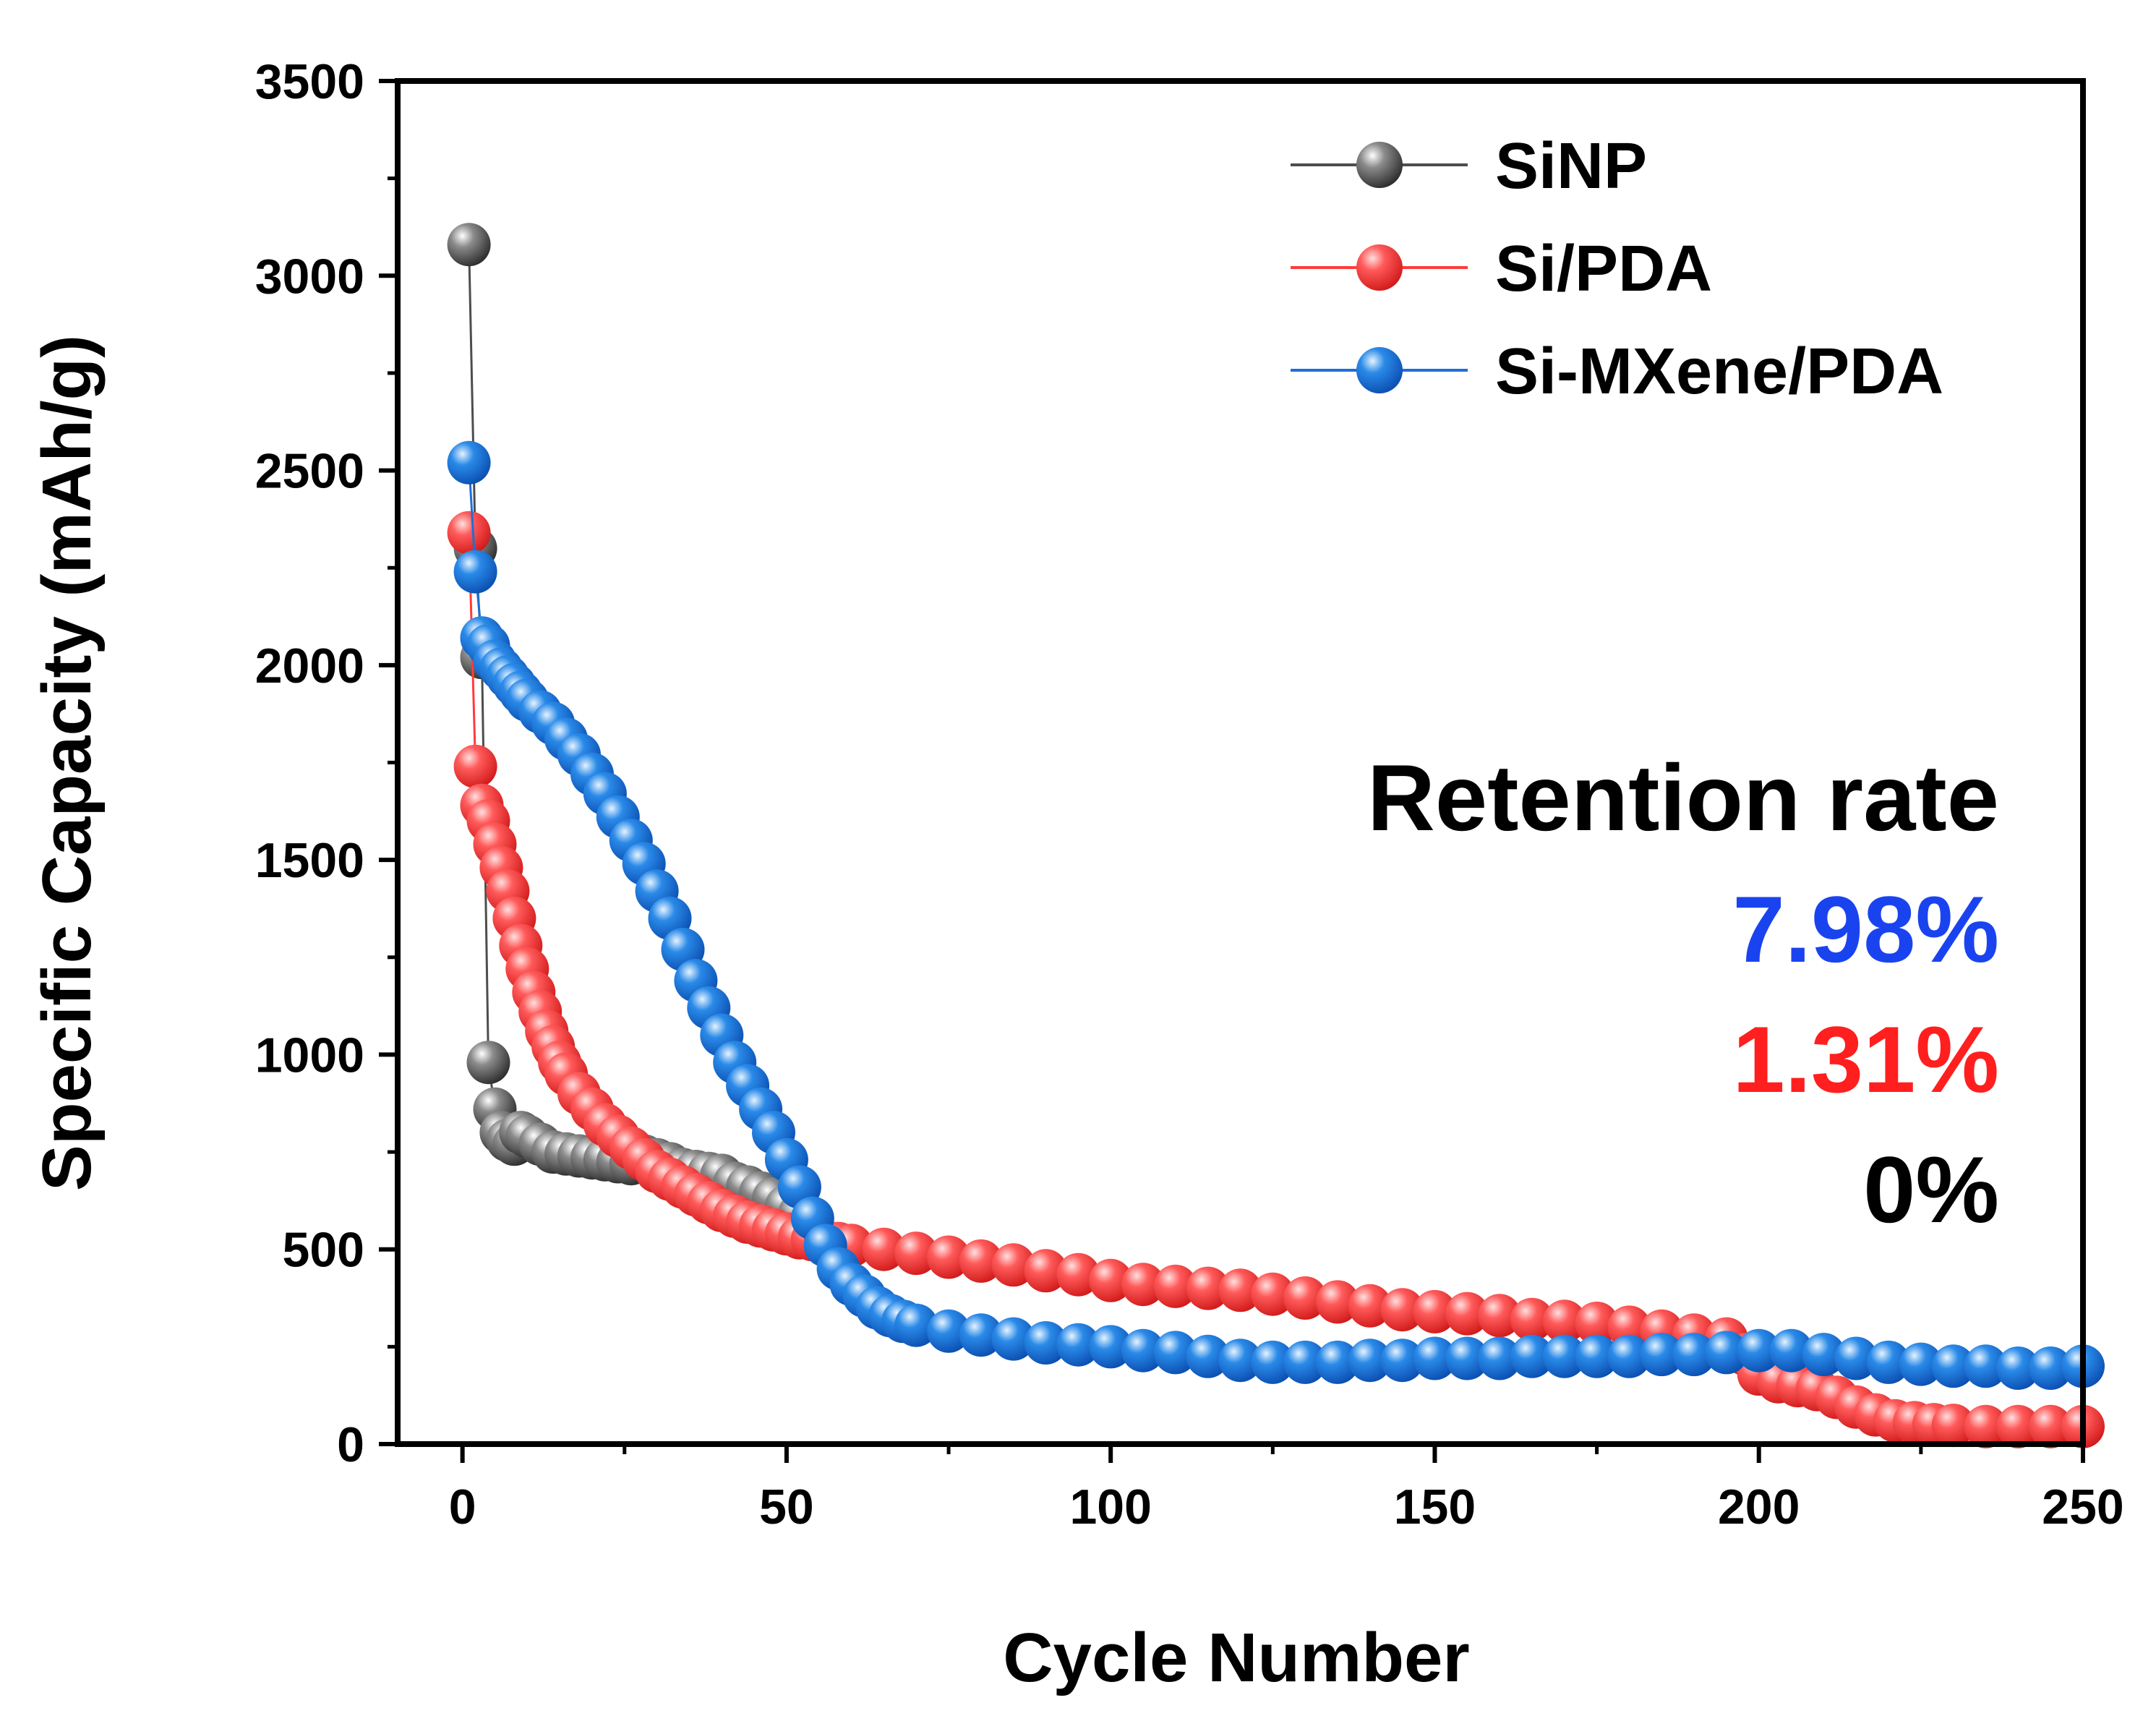  Describe the element at coordinates (1719, 372) in the screenshot. I see `legend-label-si-mxene-pda: Si-MXene/PDA` at that location.